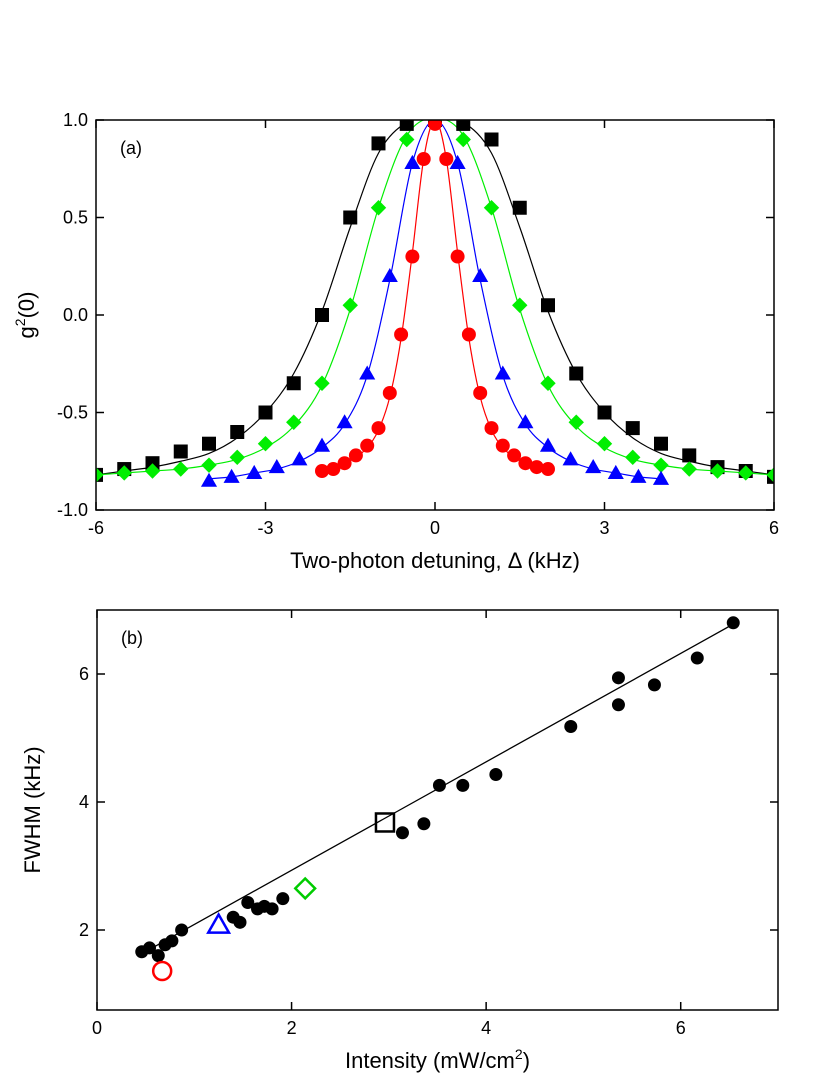  What do you see at coordinates (72, 510) in the screenshot?
I see `y-tick-label: -1.0` at bounding box center [72, 510].